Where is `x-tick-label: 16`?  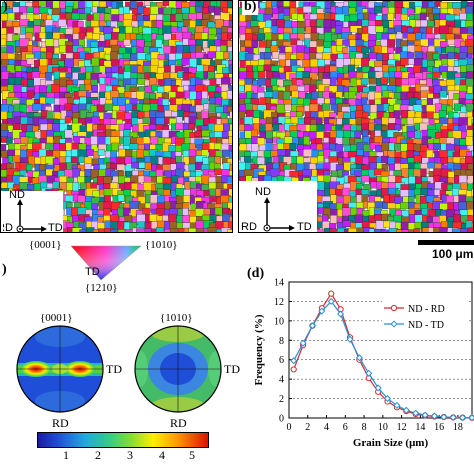
x-tick-label: 16 is located at coordinates (439, 427).